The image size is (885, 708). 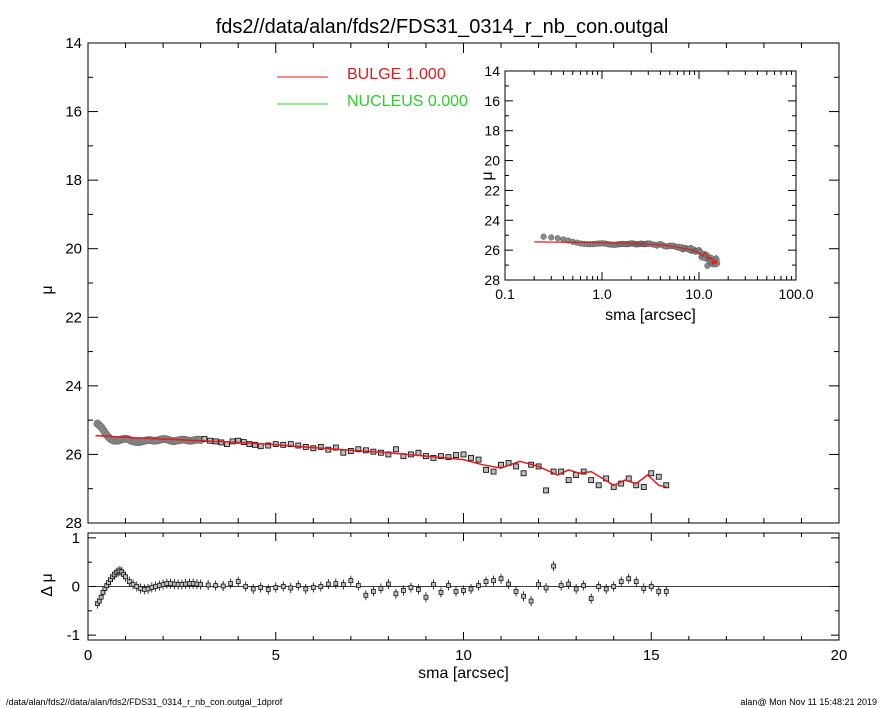 I want to click on residual-y-tick-label: 0, so click(x=76, y=587).